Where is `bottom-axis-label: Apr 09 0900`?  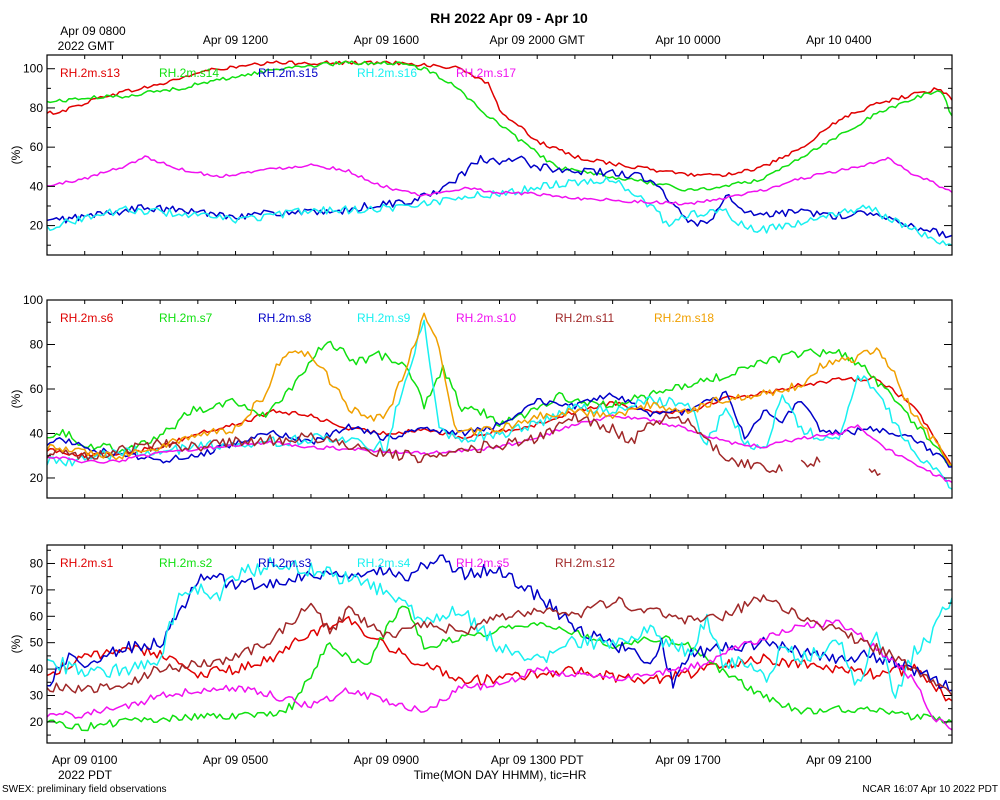 bottom-axis-label: Apr 09 0900 is located at coordinates (387, 760).